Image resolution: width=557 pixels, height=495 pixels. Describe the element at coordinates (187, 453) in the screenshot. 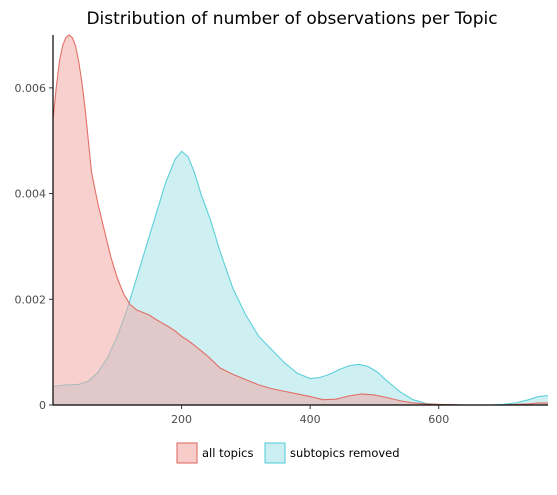

I see `legend-key-all-topics` at that location.